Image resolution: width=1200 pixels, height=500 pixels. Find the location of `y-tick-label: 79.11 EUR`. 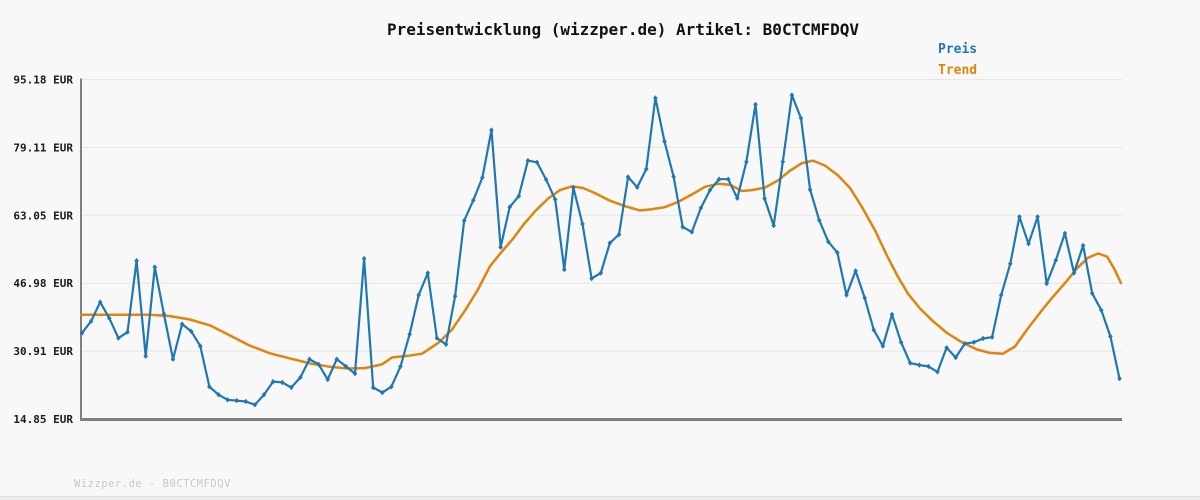

y-tick-label: 79.11 EUR is located at coordinates (43, 147).